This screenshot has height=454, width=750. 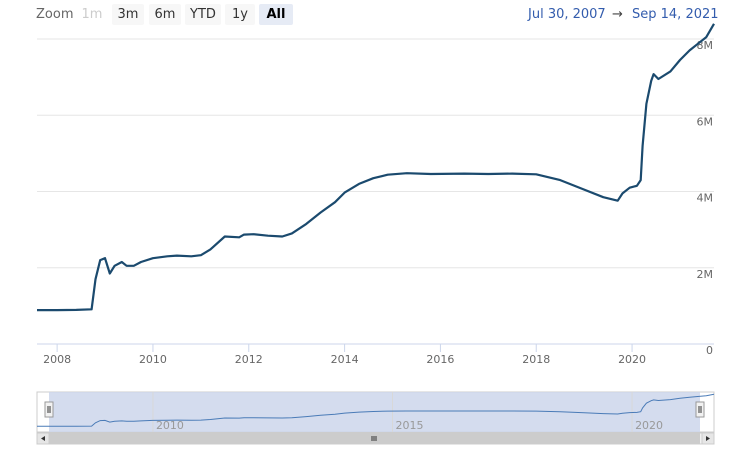 I want to click on x-tick-label: 2018, so click(x=536, y=359).